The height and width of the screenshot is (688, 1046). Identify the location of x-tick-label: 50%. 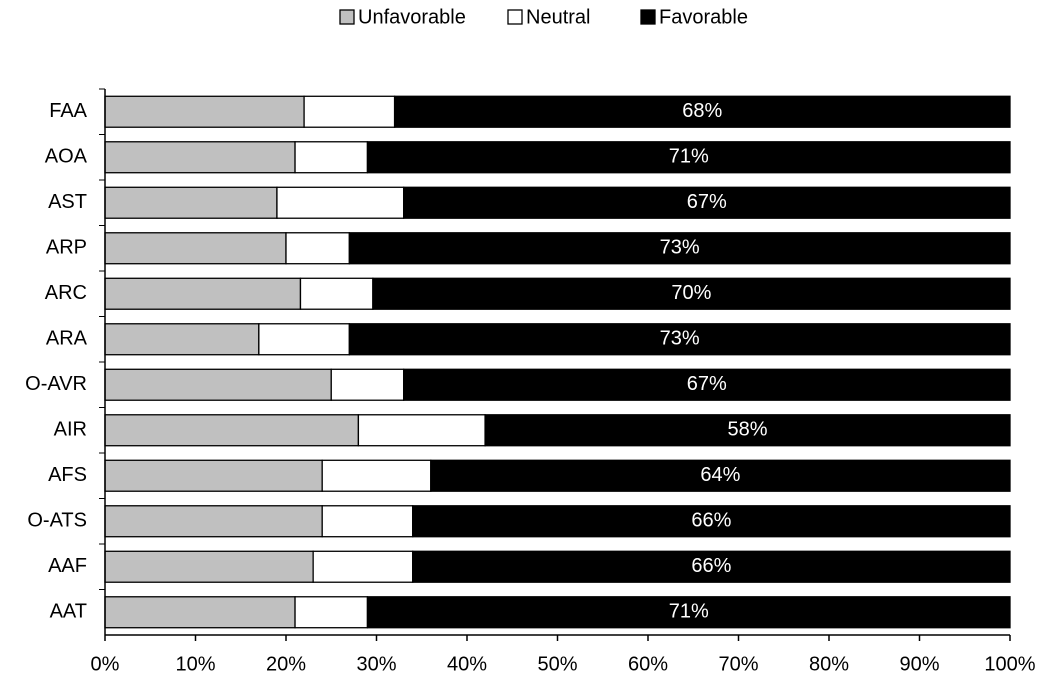
(557, 664).